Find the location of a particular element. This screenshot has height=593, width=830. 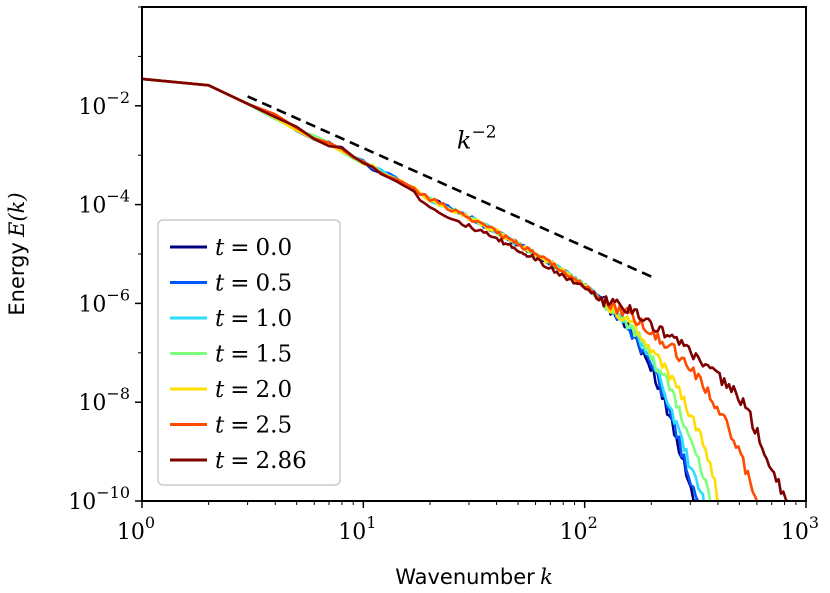

legend-label: t = 1.5 is located at coordinates (253, 355).